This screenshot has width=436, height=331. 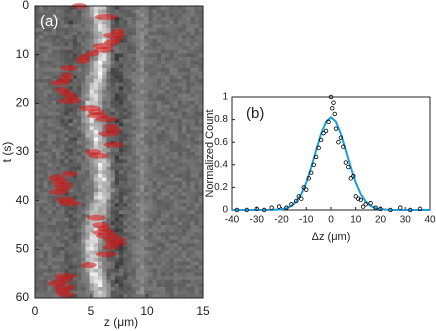 What do you see at coordinates (221, 164) in the screenshot?
I see `y-tick-label: 0.4` at bounding box center [221, 164].